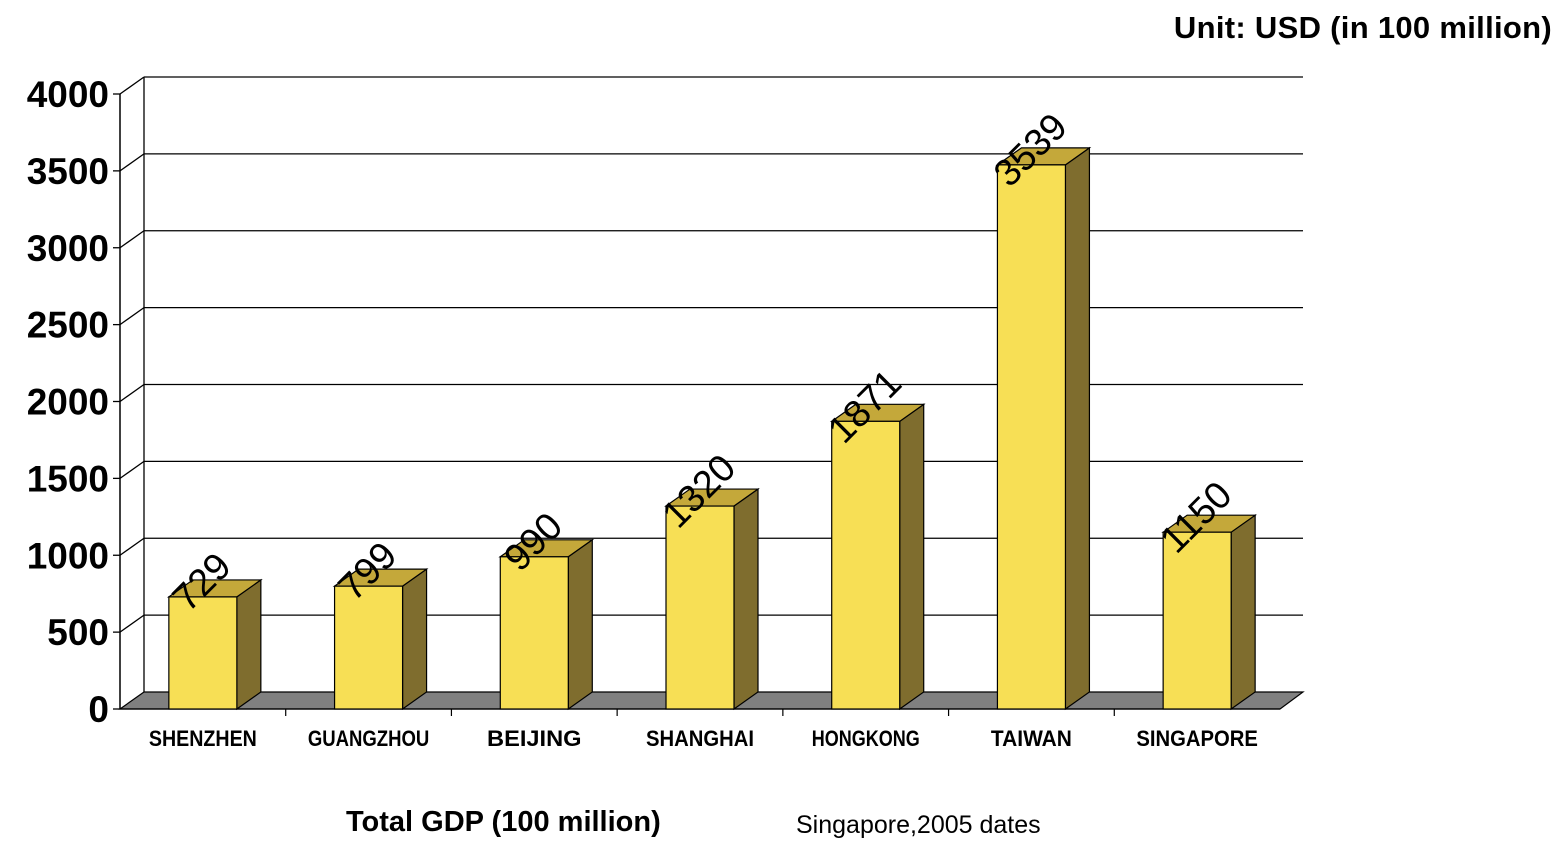 This screenshot has width=1562, height=843. What do you see at coordinates (203, 738) in the screenshot?
I see `x-tick-label: SHENZHEN` at bounding box center [203, 738].